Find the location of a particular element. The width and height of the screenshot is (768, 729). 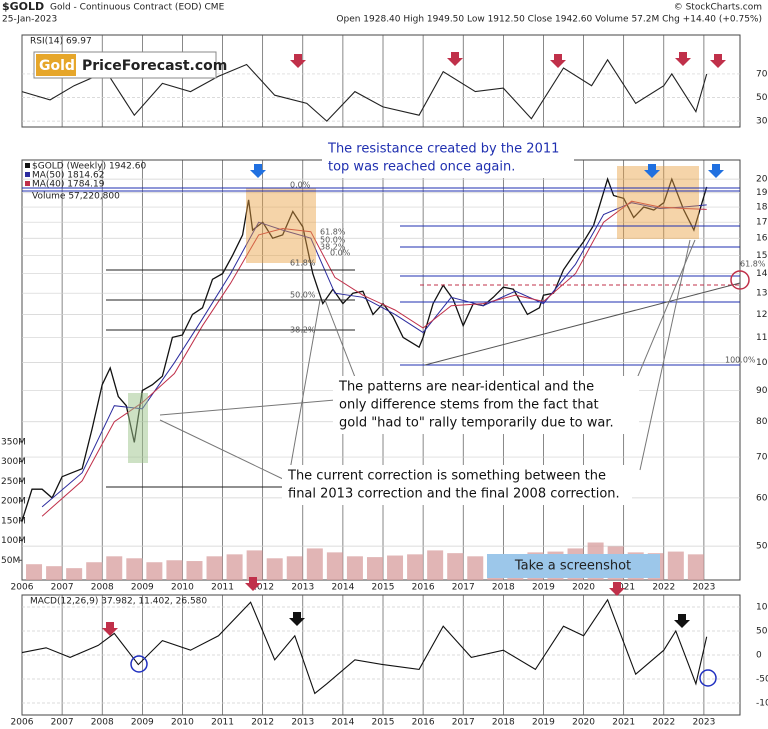

logo-badge is located at coordinates (56, 65).